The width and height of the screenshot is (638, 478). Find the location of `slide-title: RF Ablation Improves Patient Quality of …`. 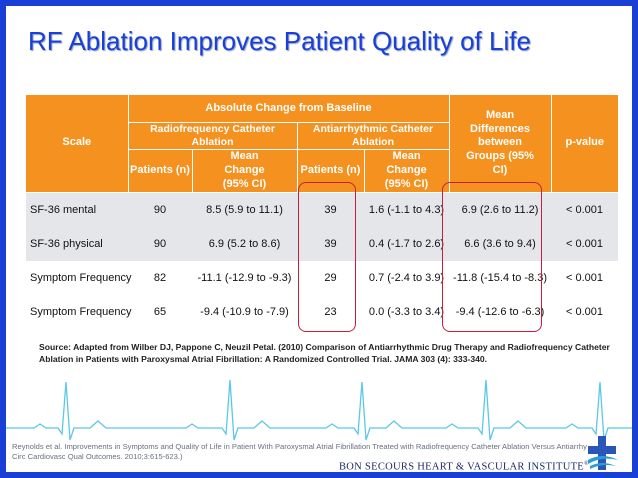

slide-title: RF Ablation Improves Patient Quality of … is located at coordinates (279, 41).